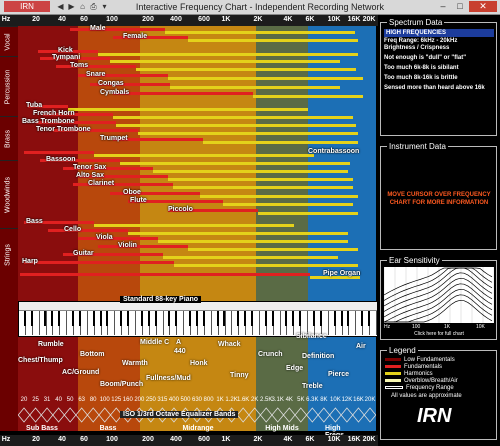 This screenshot has height=446, width=500. What do you see at coordinates (197, 168) in the screenshot?
I see `row-tenor-sax: Tenor Sax` at bounding box center [197, 168].